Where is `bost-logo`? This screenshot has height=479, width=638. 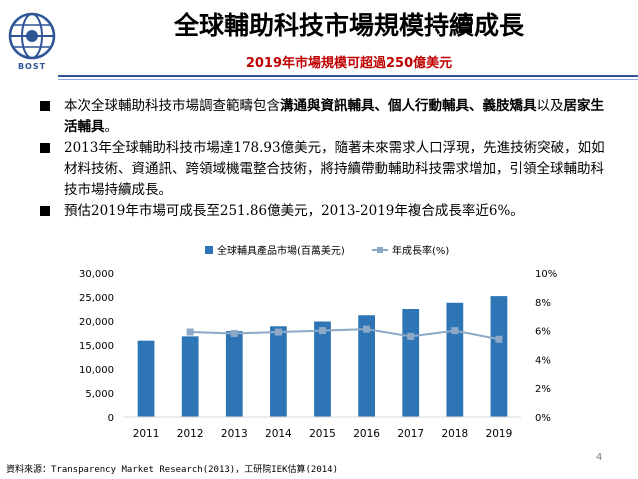 bost-logo is located at coordinates (32, 40).